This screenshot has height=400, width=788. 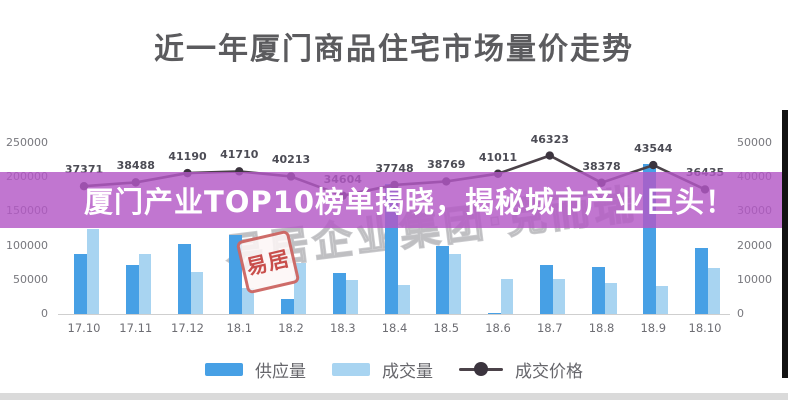 I want to click on price-point-label: 38488, so click(x=135, y=166).